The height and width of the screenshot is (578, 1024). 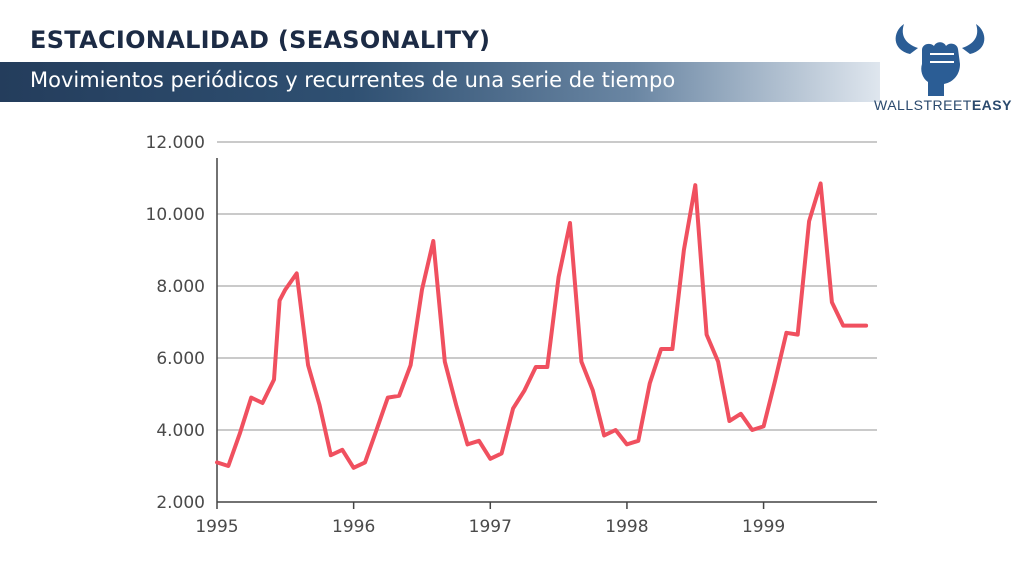 What do you see at coordinates (216, 527) in the screenshot?
I see `x-tick-label: 1995` at bounding box center [216, 527].